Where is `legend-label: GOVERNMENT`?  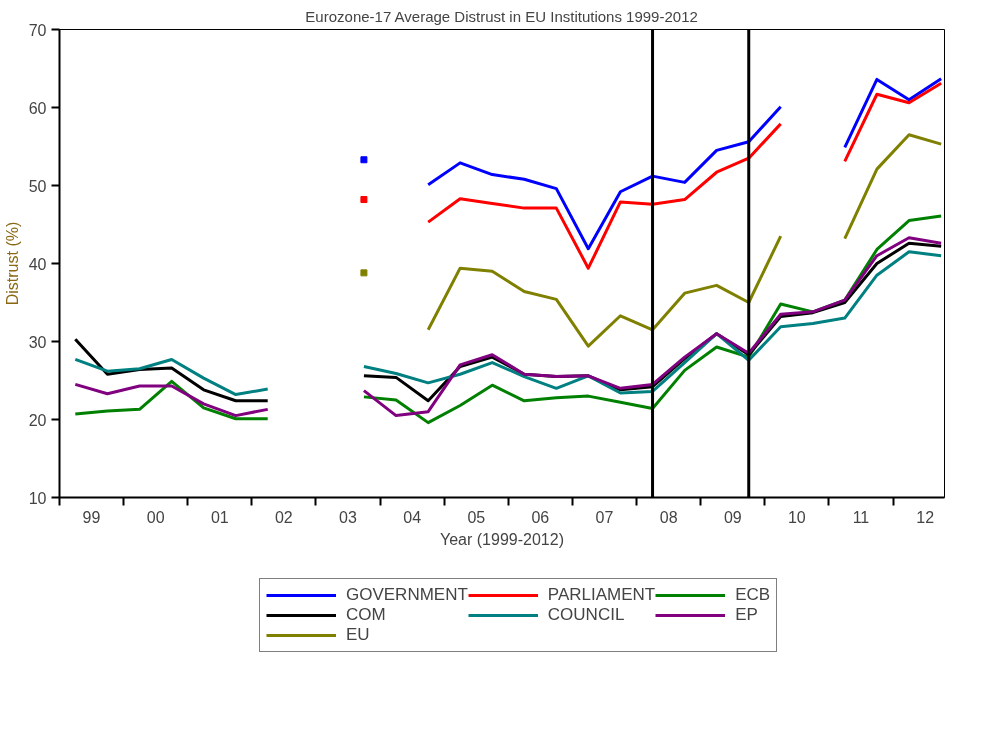 legend-label: GOVERNMENT is located at coordinates (407, 595).